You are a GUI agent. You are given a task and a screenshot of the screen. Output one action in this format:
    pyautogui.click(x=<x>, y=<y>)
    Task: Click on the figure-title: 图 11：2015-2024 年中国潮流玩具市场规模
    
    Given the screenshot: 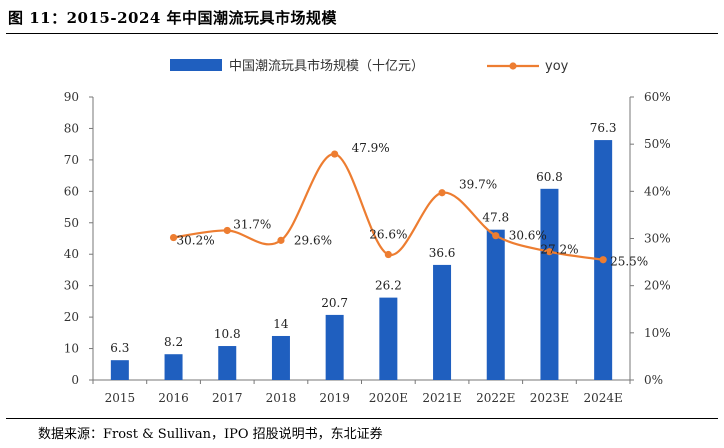 What is the action you would take?
    pyautogui.click(x=364, y=18)
    